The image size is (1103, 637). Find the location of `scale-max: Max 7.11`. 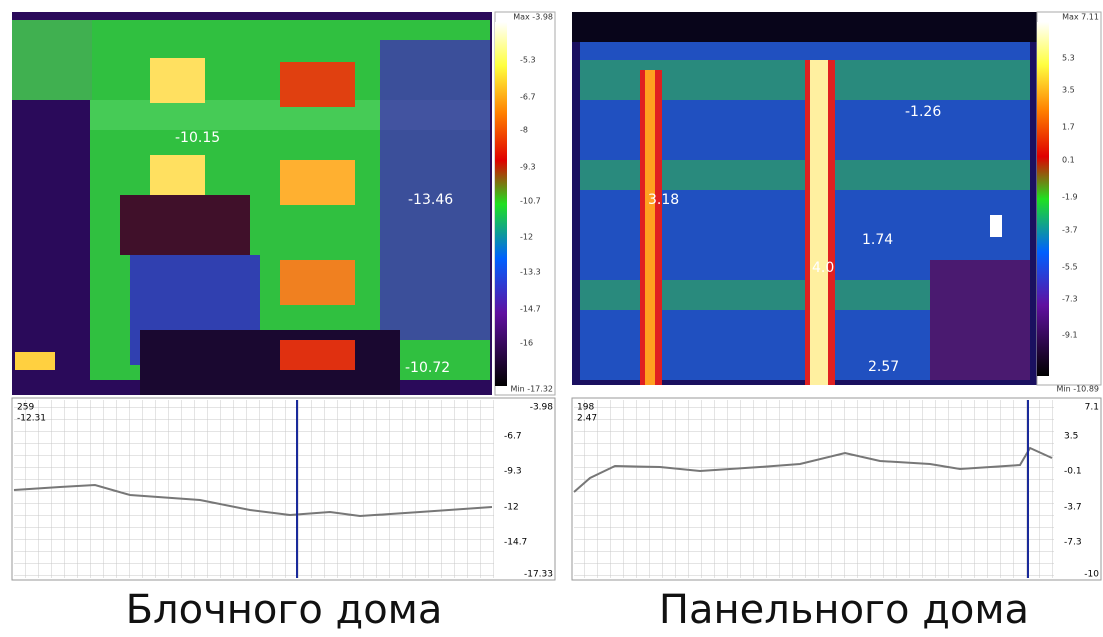

scale-max: Max 7.11 is located at coordinates (1080, 17).